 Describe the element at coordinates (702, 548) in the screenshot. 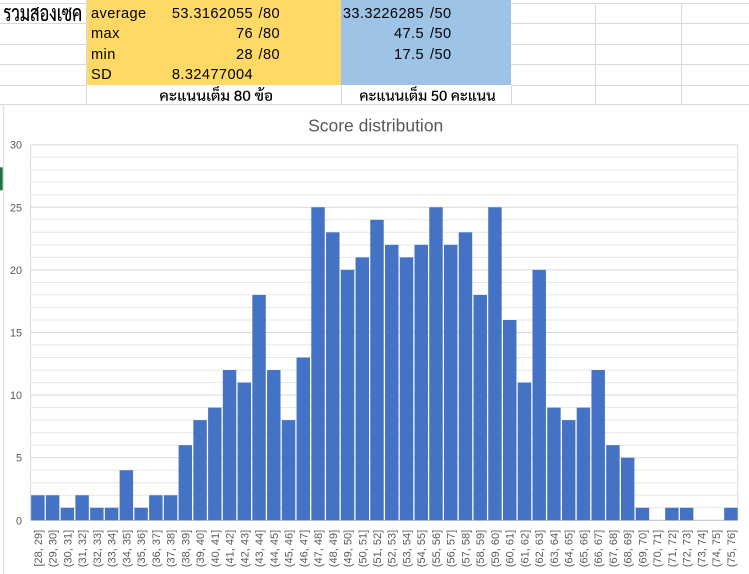

I see `svg-text: (73, 74]` at that location.